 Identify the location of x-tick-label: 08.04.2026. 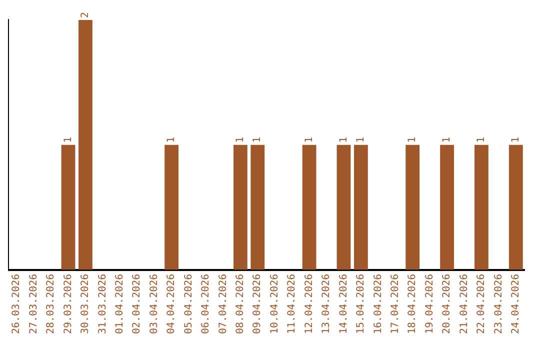
(240, 304).